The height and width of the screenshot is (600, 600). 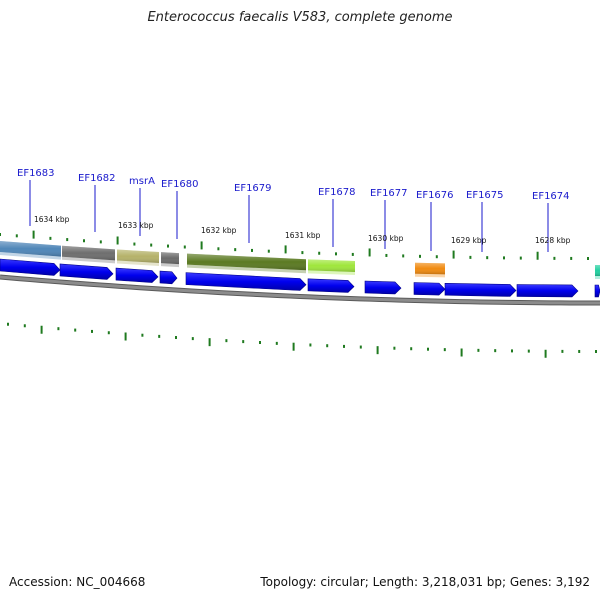 I want to click on gene-label: EF1680, so click(x=180, y=184).